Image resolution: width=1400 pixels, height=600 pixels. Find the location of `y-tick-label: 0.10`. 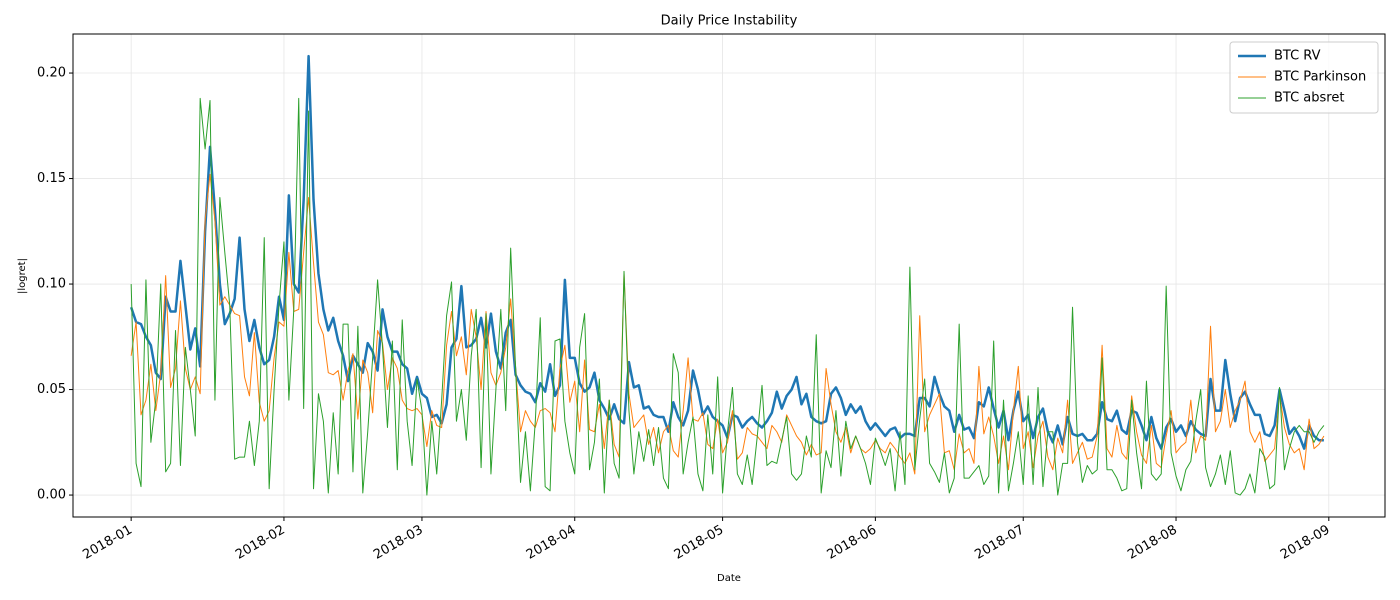

y-tick-label: 0.10 is located at coordinates (51, 284).